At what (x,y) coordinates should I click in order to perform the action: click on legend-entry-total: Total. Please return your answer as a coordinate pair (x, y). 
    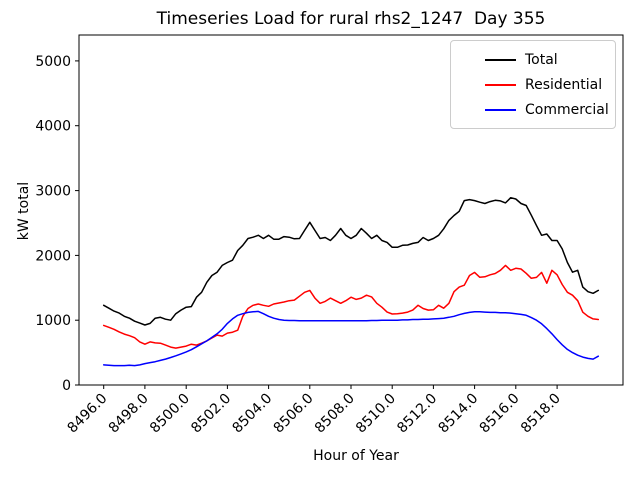
    Looking at the image, I should click on (547, 59).